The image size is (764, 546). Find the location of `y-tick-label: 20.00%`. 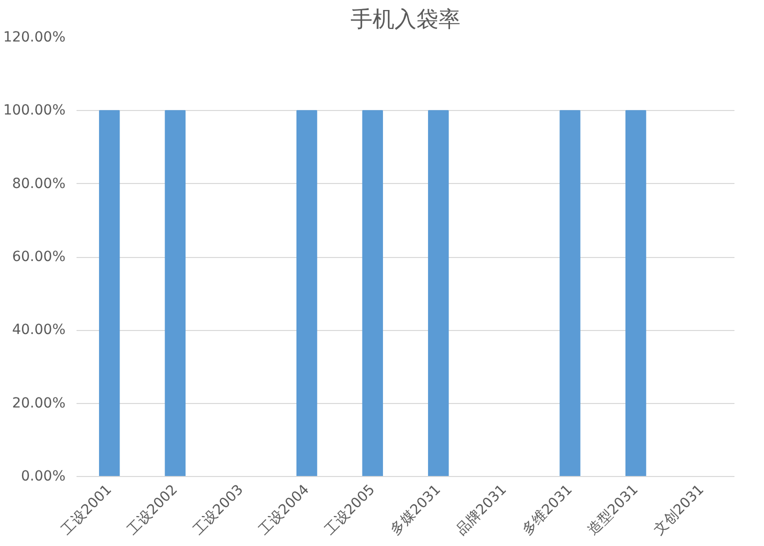

y-tick-label: 20.00% is located at coordinates (39, 403).